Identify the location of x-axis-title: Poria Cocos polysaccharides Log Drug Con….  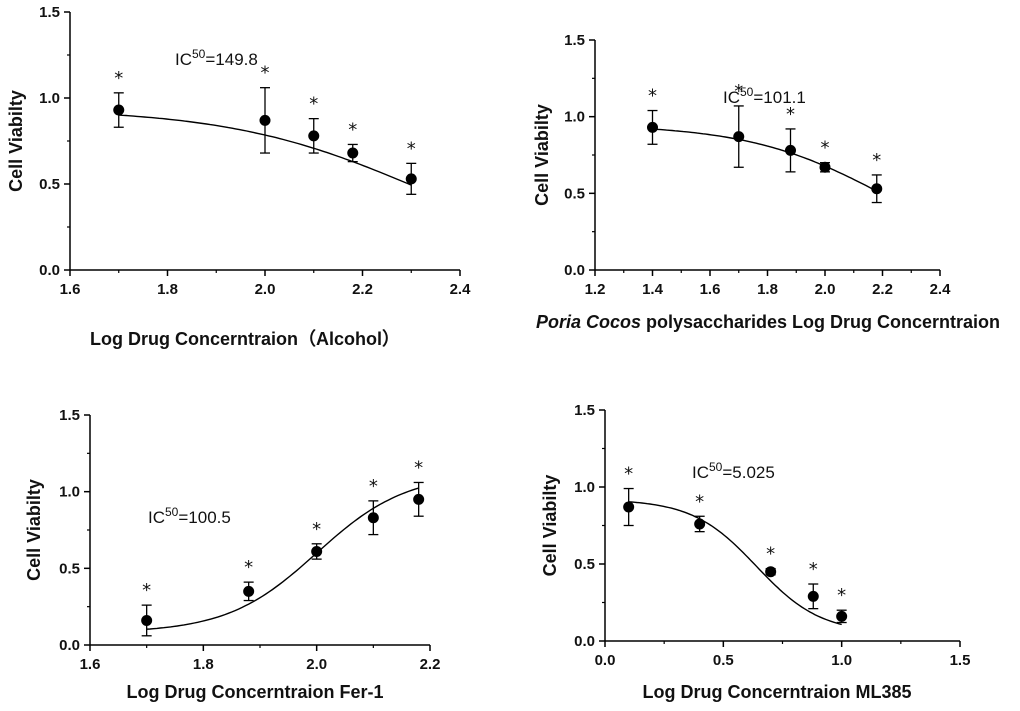
(768, 322).